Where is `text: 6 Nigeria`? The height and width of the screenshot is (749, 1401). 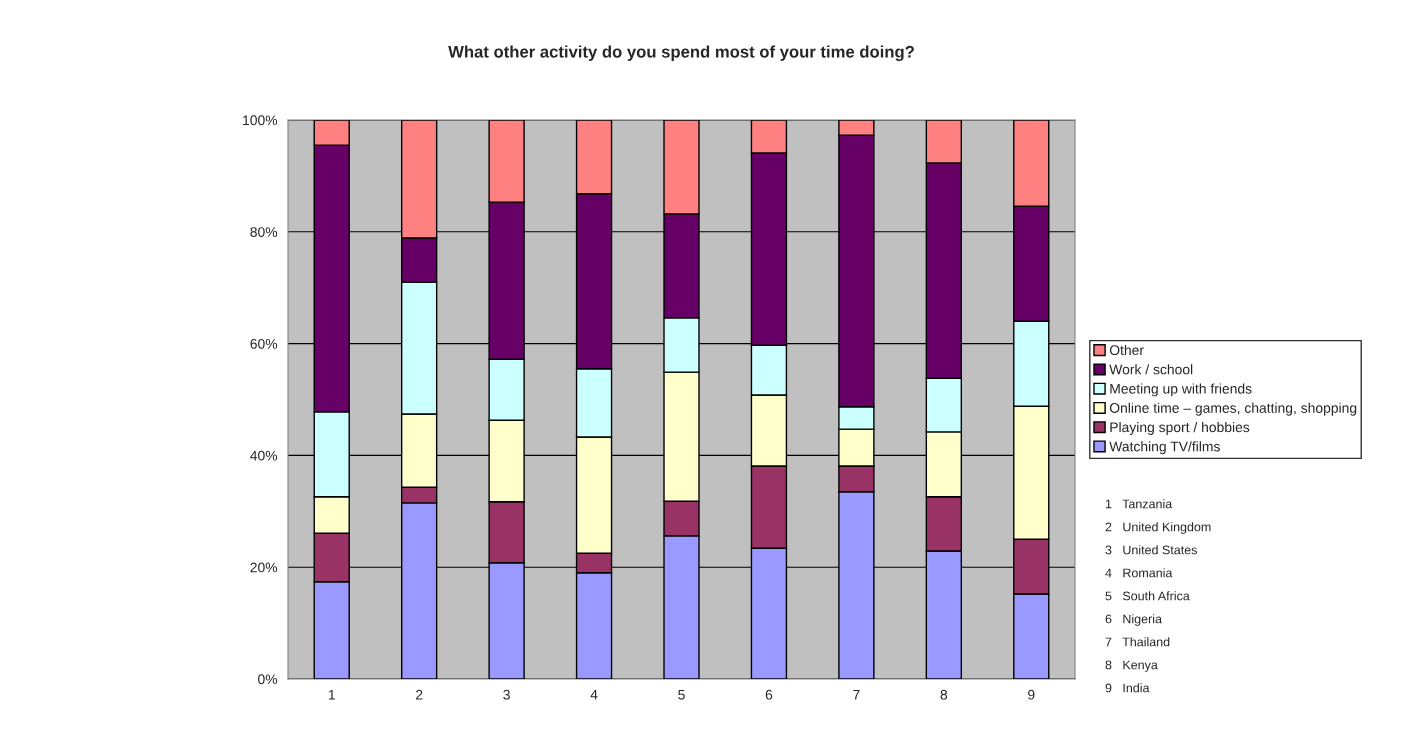
text: 6 Nigeria is located at coordinates (1133, 620).